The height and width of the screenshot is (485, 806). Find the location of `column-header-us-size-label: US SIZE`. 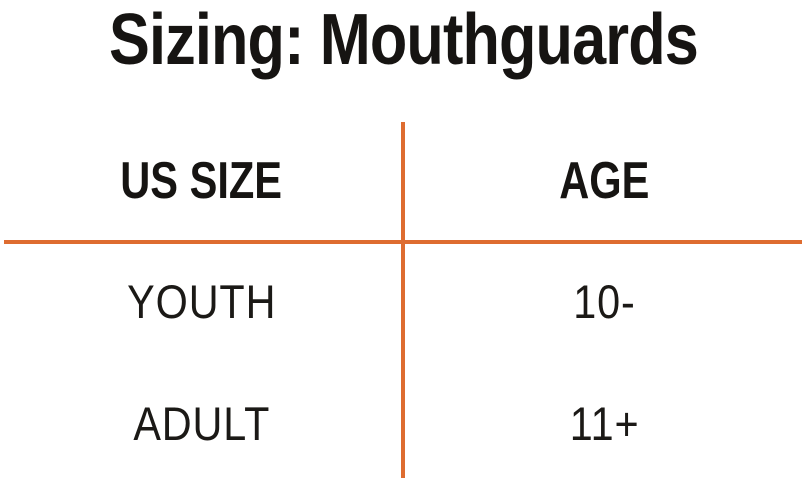

column-header-us-size-label: US SIZE is located at coordinates (201, 181).